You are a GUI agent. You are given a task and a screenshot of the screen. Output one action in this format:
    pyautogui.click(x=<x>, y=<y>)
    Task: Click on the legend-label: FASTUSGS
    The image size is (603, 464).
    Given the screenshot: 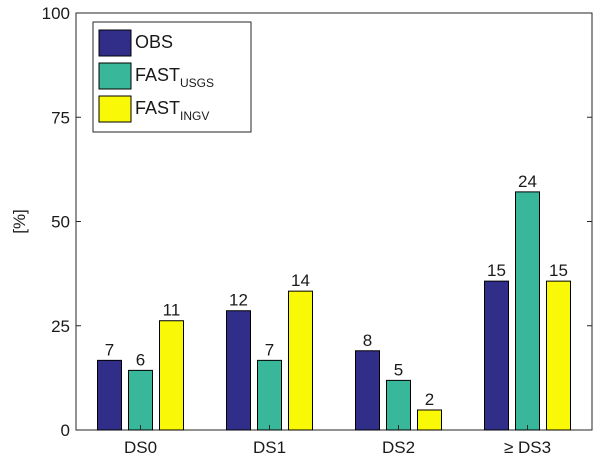 What is the action you would take?
    pyautogui.click(x=174, y=77)
    